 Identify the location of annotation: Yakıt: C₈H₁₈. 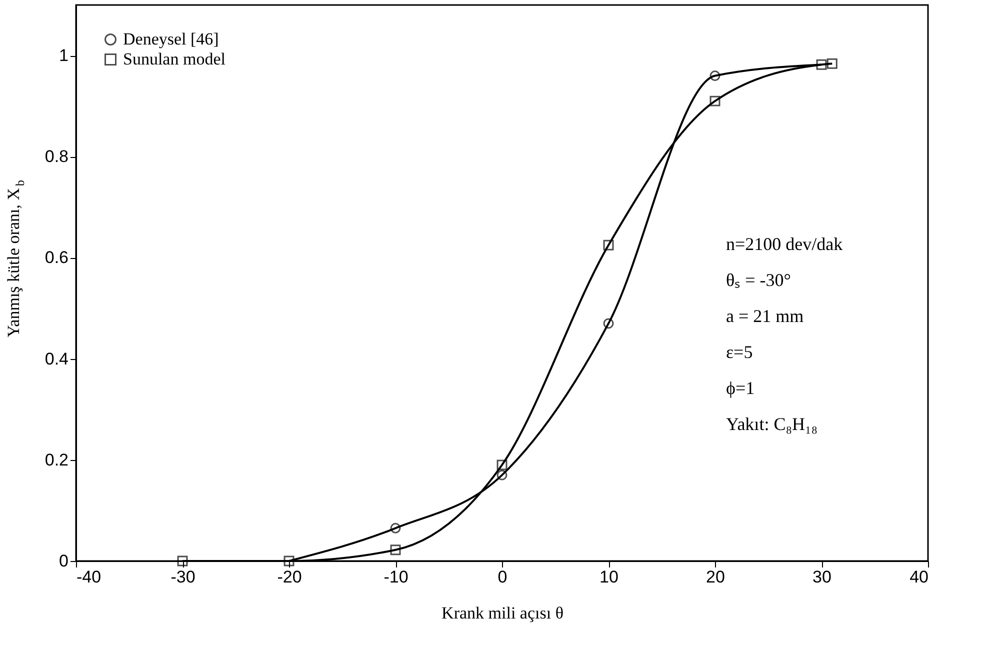
(772, 424).